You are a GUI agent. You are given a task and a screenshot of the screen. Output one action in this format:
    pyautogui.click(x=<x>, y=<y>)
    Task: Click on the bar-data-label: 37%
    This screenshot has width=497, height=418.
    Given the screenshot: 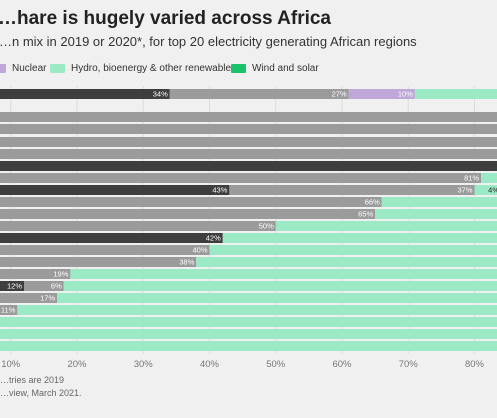 What is the action you would take?
    pyautogui.click(x=464, y=190)
    